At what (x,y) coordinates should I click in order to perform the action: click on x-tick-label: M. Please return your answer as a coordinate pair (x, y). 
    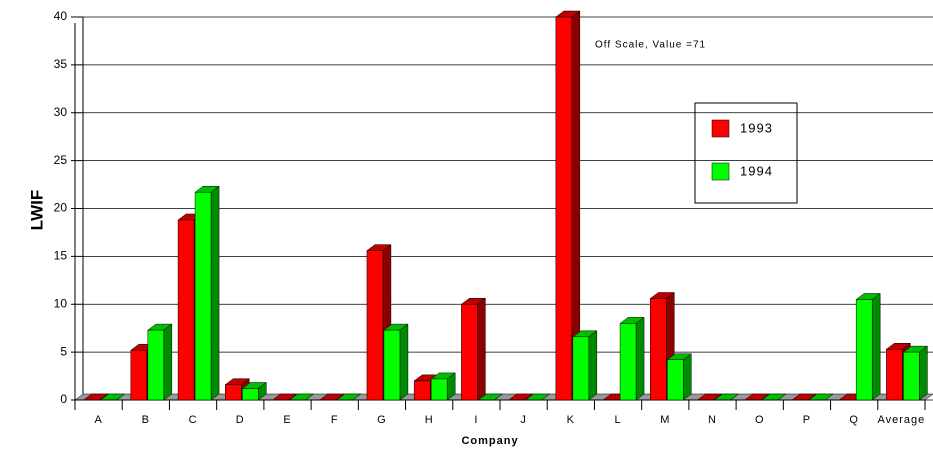
    Looking at the image, I should click on (665, 420).